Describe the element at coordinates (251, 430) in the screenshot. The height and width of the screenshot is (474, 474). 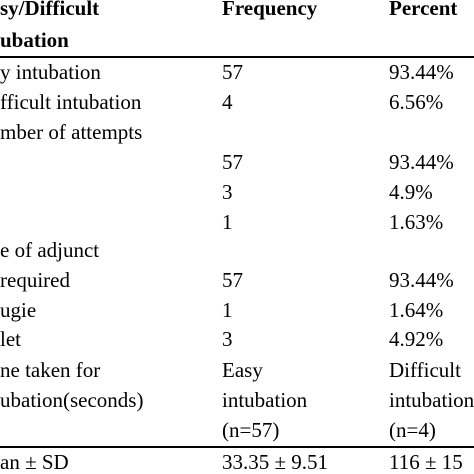
I see `subheader-easy-line3: (n=57)` at that location.